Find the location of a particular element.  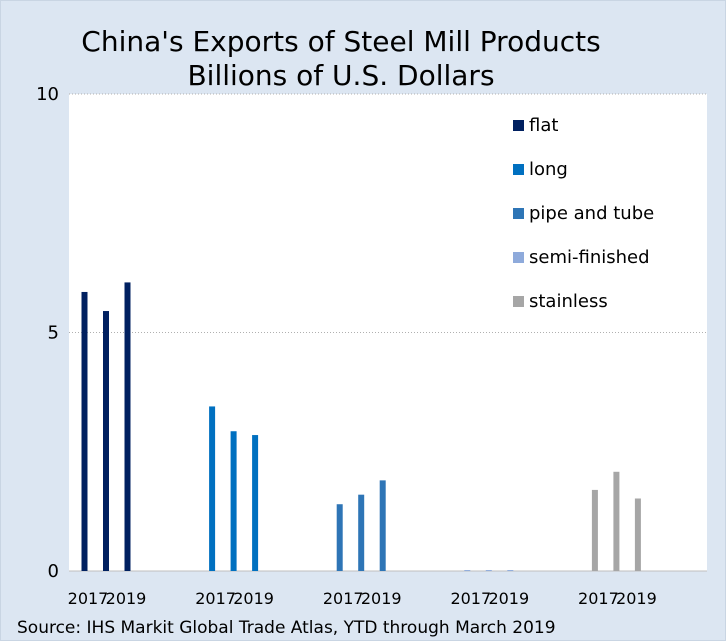

legend-swatch-stainless is located at coordinates (518, 301).